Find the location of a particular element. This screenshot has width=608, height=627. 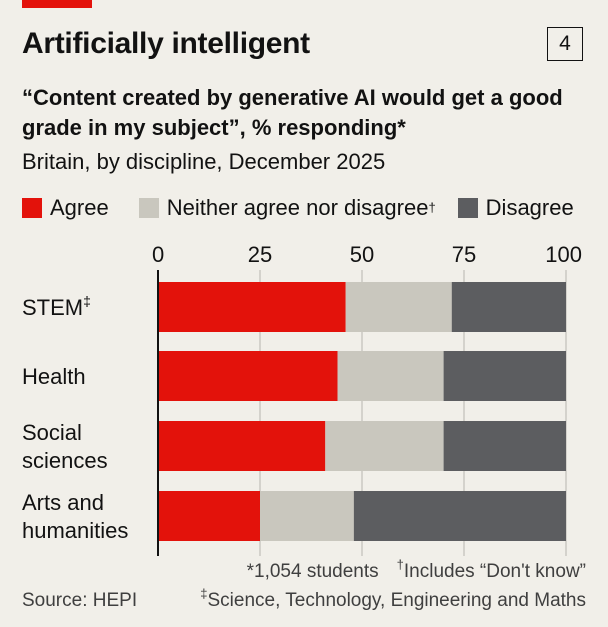

category-label-social-sciences-line2: sciences is located at coordinates (65, 460).